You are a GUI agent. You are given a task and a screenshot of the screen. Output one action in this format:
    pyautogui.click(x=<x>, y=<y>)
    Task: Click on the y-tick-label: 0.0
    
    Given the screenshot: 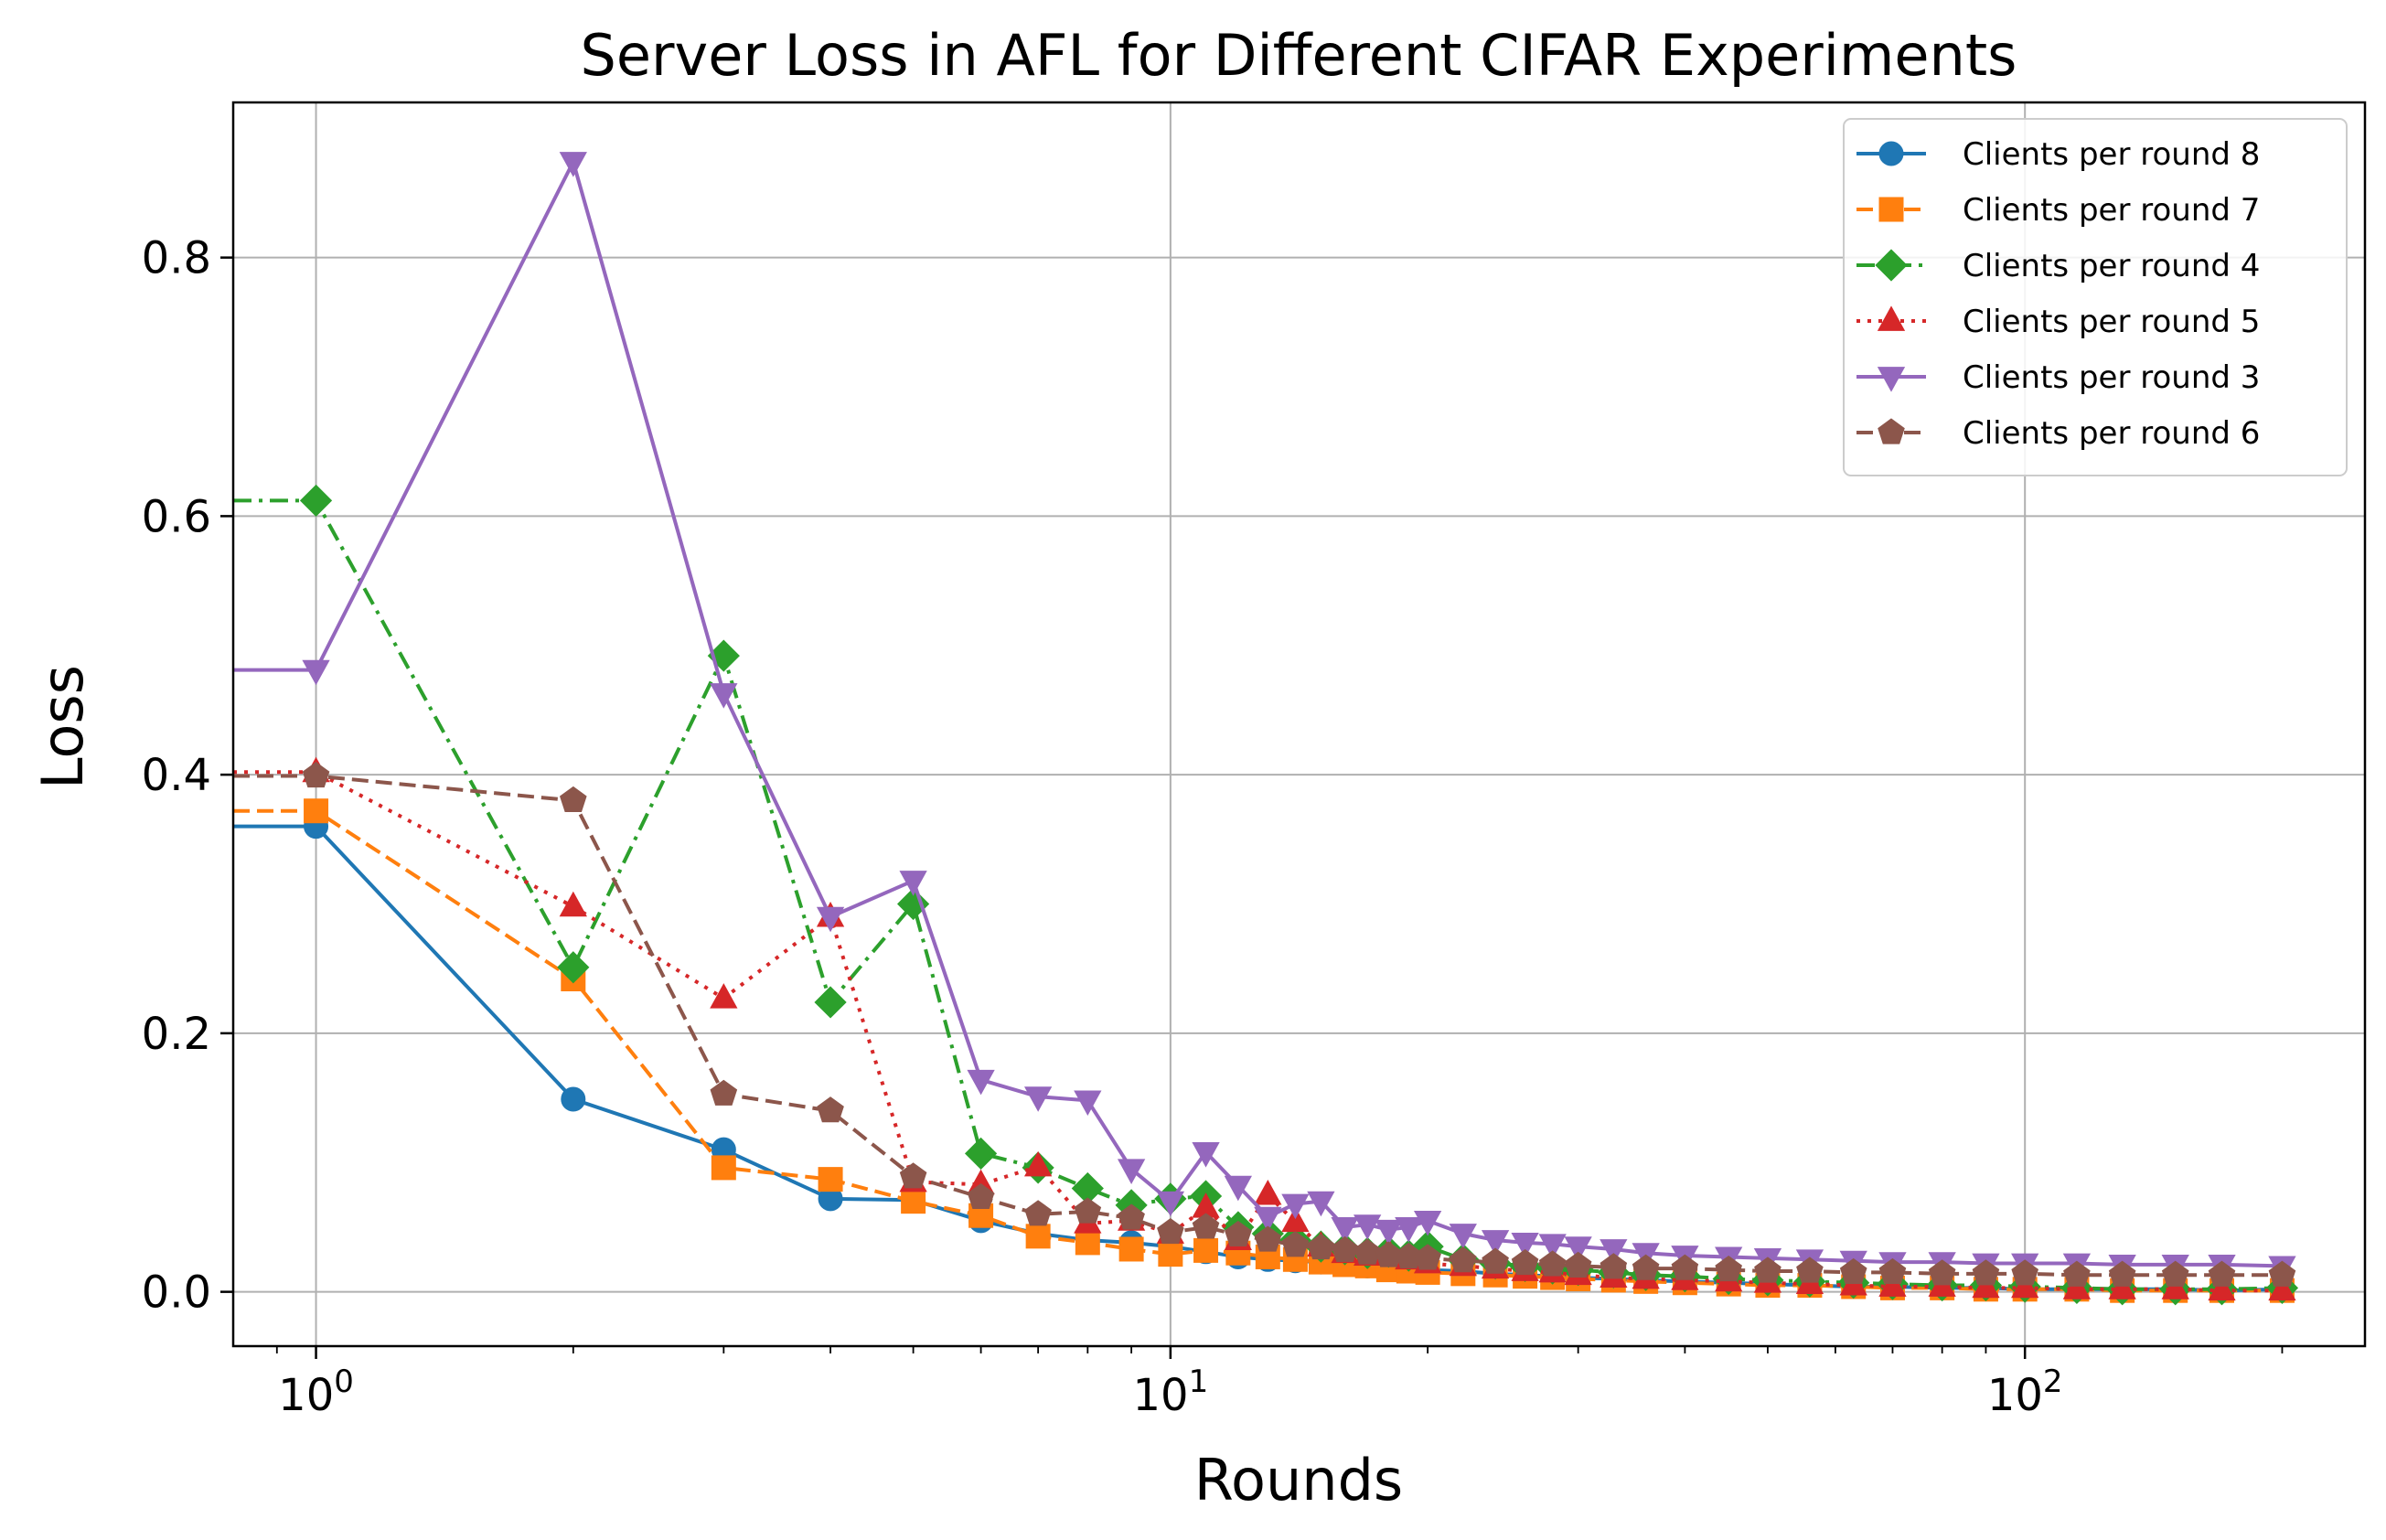 What is the action you would take?
    pyautogui.click(x=176, y=1293)
    